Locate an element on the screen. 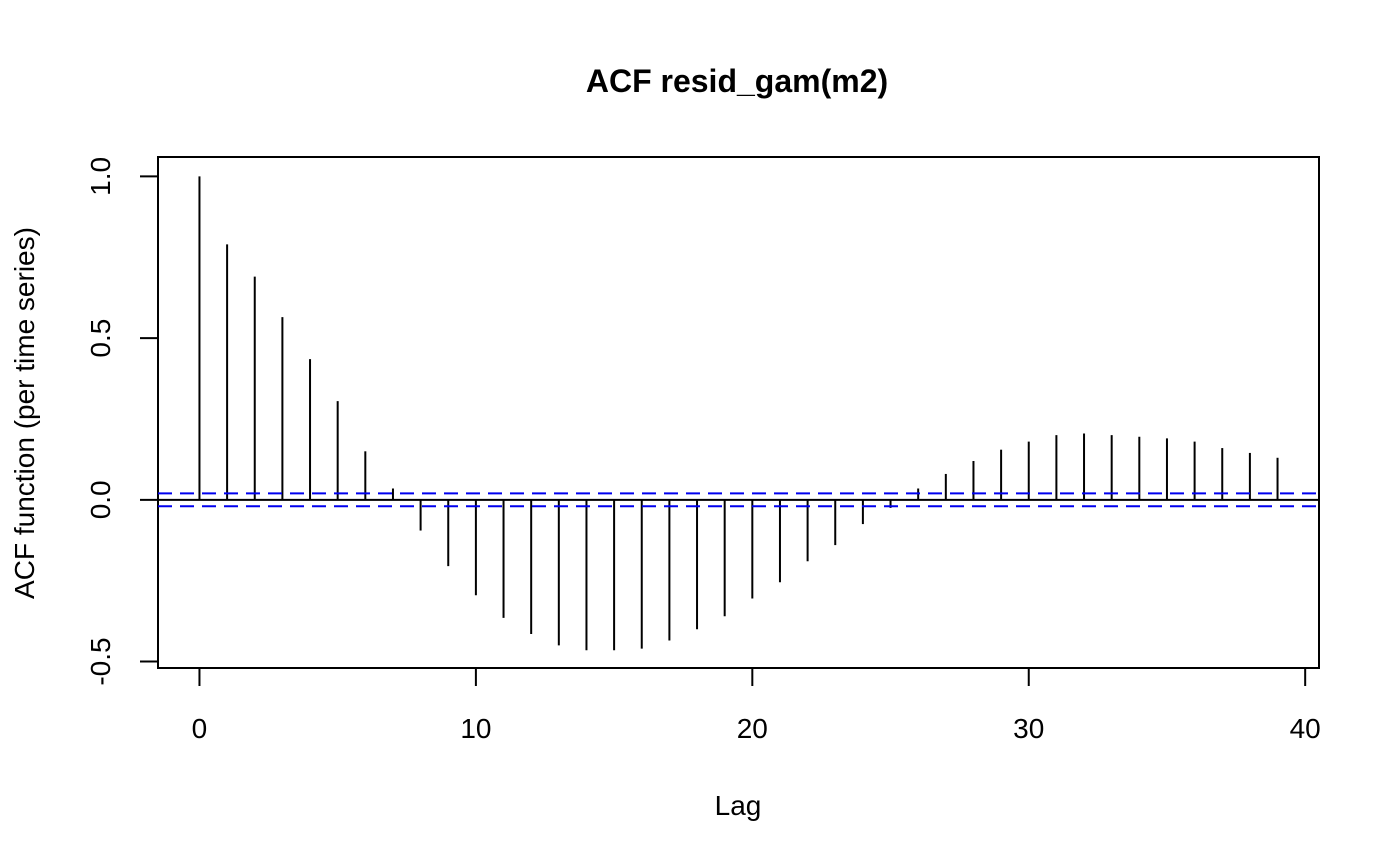 The height and width of the screenshot is (865, 1400). y-tick-label: 0.5 is located at coordinates (100, 338).